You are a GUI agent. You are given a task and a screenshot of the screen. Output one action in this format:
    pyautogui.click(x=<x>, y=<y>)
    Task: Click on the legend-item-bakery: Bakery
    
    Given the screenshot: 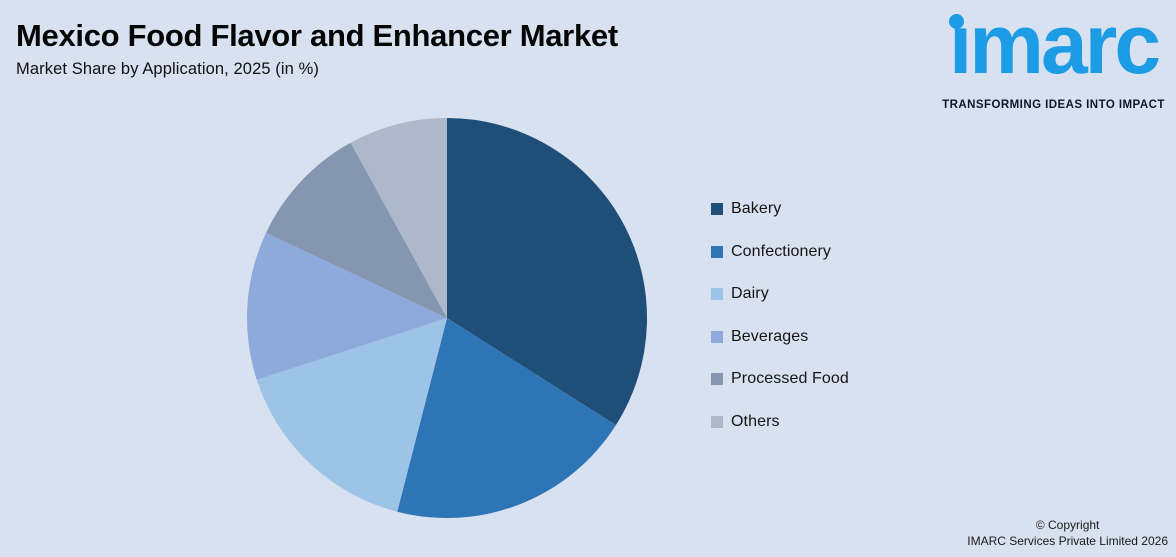 What is the action you would take?
    pyautogui.click(x=780, y=209)
    